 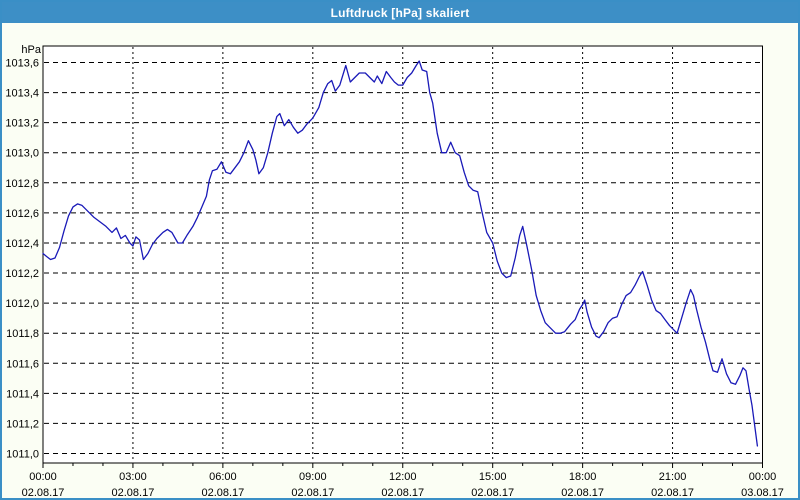 I want to click on x-tick-time-label: 09:00, so click(x=313, y=477).